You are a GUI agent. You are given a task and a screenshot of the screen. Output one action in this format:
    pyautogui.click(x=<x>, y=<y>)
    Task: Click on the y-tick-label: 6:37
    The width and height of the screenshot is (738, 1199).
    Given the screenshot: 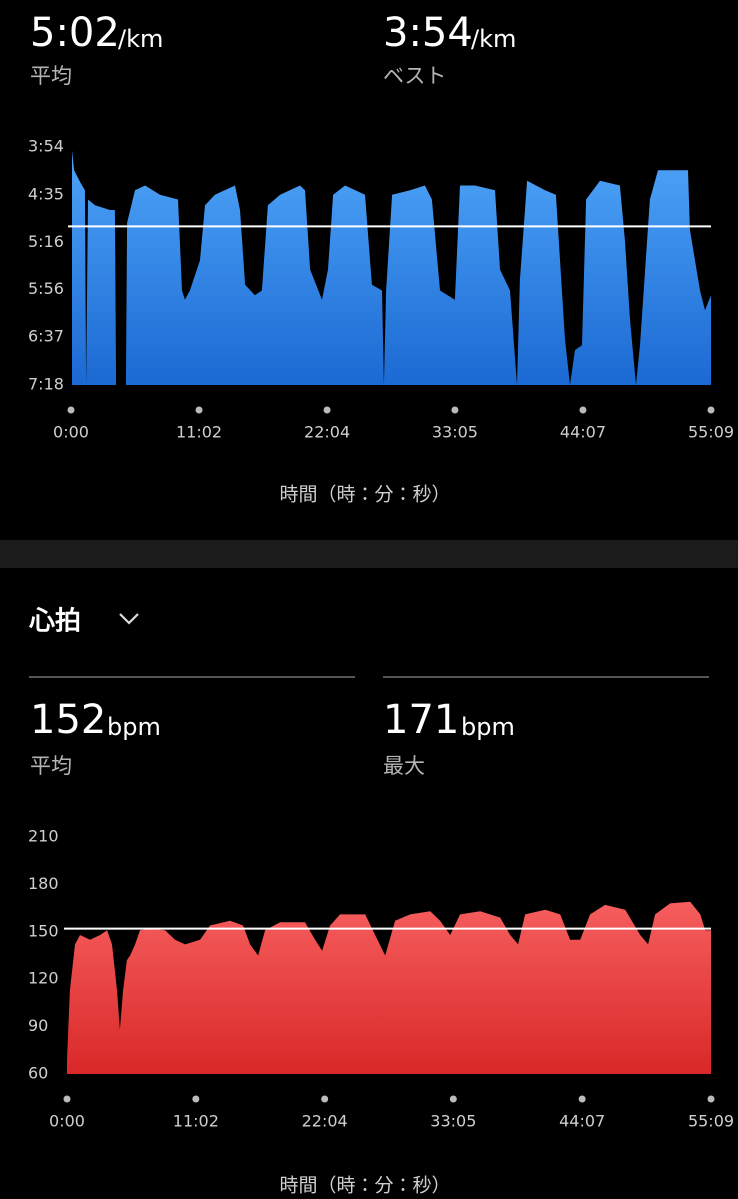 What is the action you would take?
    pyautogui.click(x=46, y=336)
    